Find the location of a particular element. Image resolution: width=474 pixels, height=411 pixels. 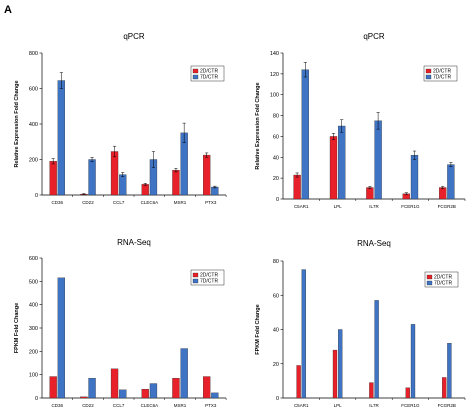

y-tick-label: 500 is located at coordinates (33, 282).